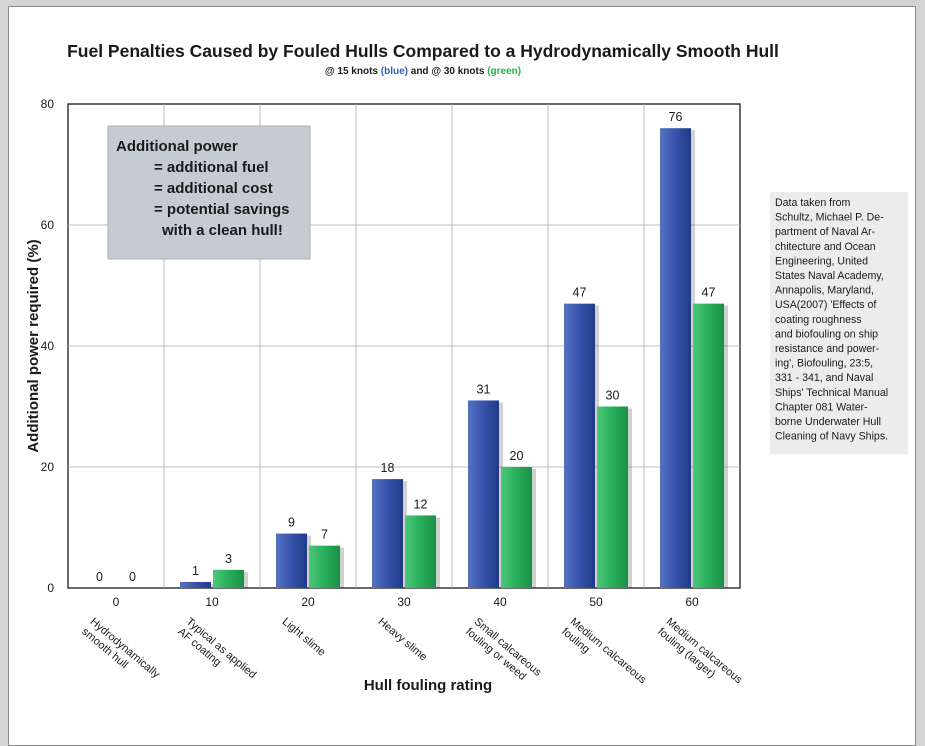  Describe the element at coordinates (394, 71) in the screenshot. I see `subtitle-blue: (blue)` at that location.